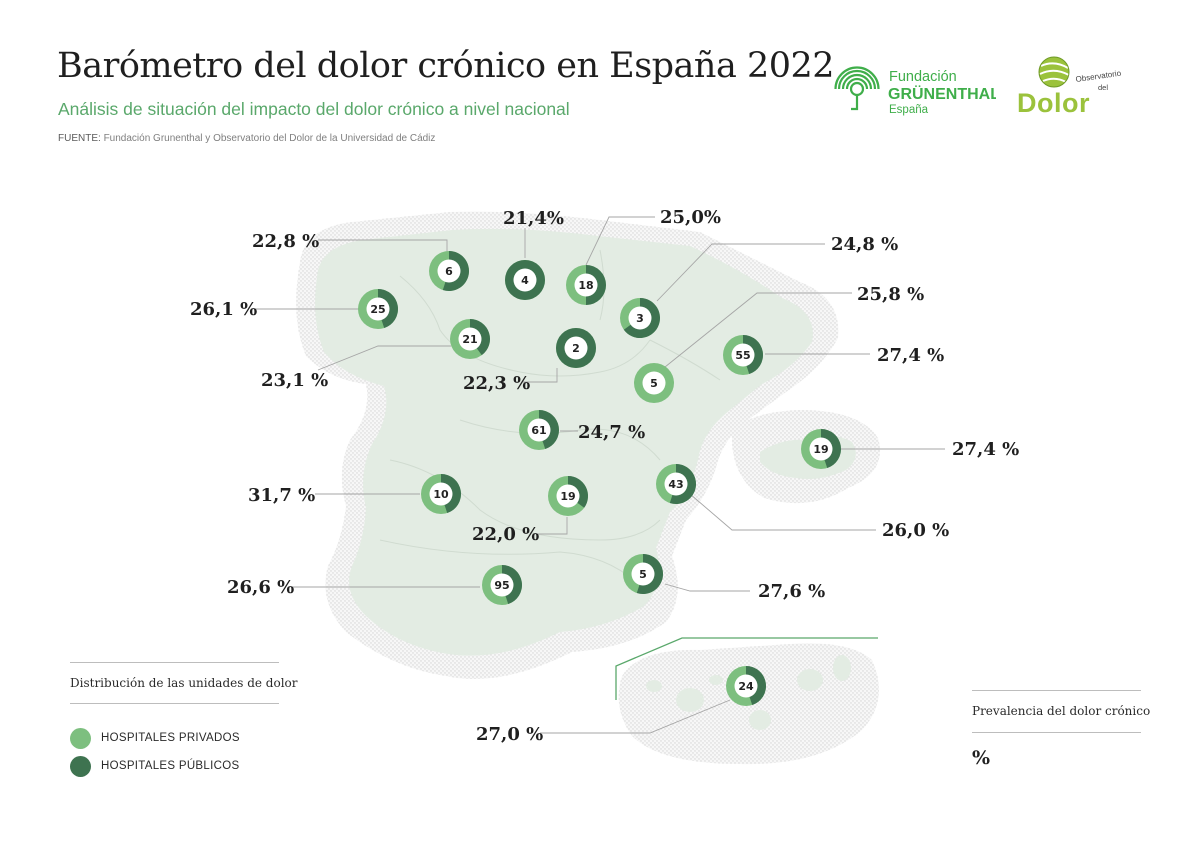 The image size is (1200, 849). What do you see at coordinates (384, 358) in the screenshot?
I see `leader-line-castilla-leon` at bounding box center [384, 358].